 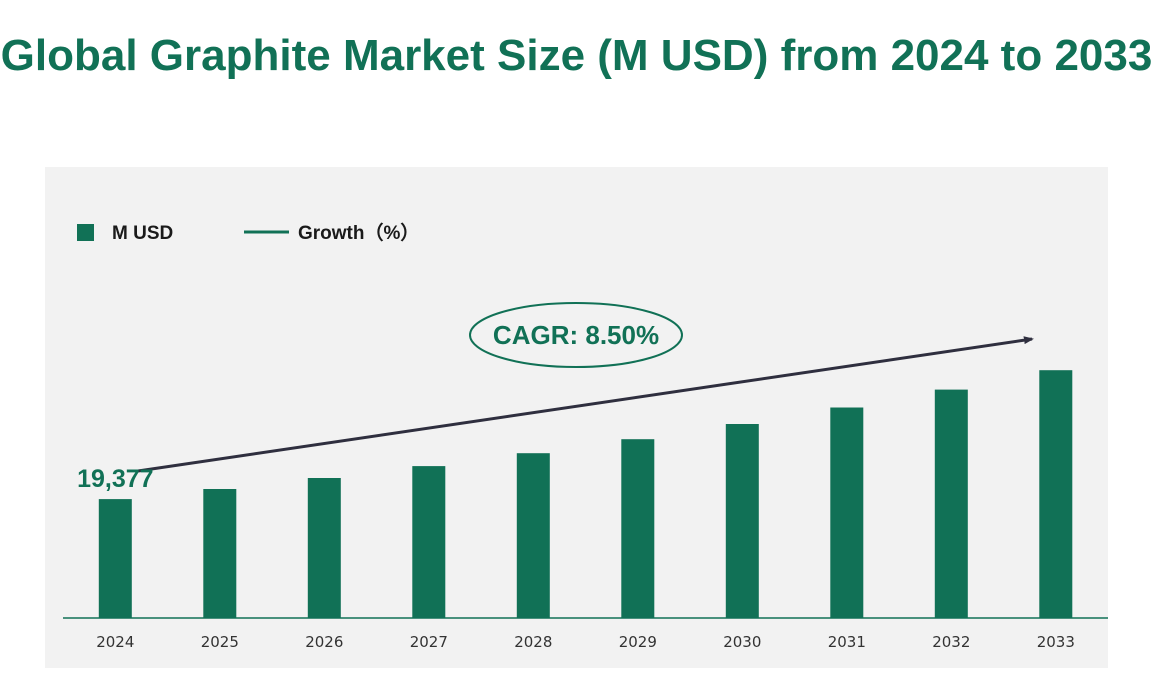 I want to click on x-tick-label-2031: 2031, so click(x=847, y=642).